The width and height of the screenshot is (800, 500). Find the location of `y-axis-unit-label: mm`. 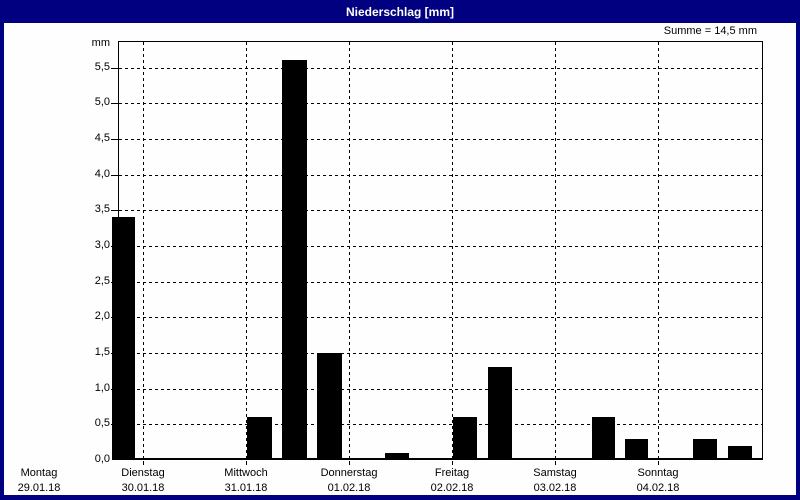

y-axis-unit-label: mm is located at coordinates (100, 43).